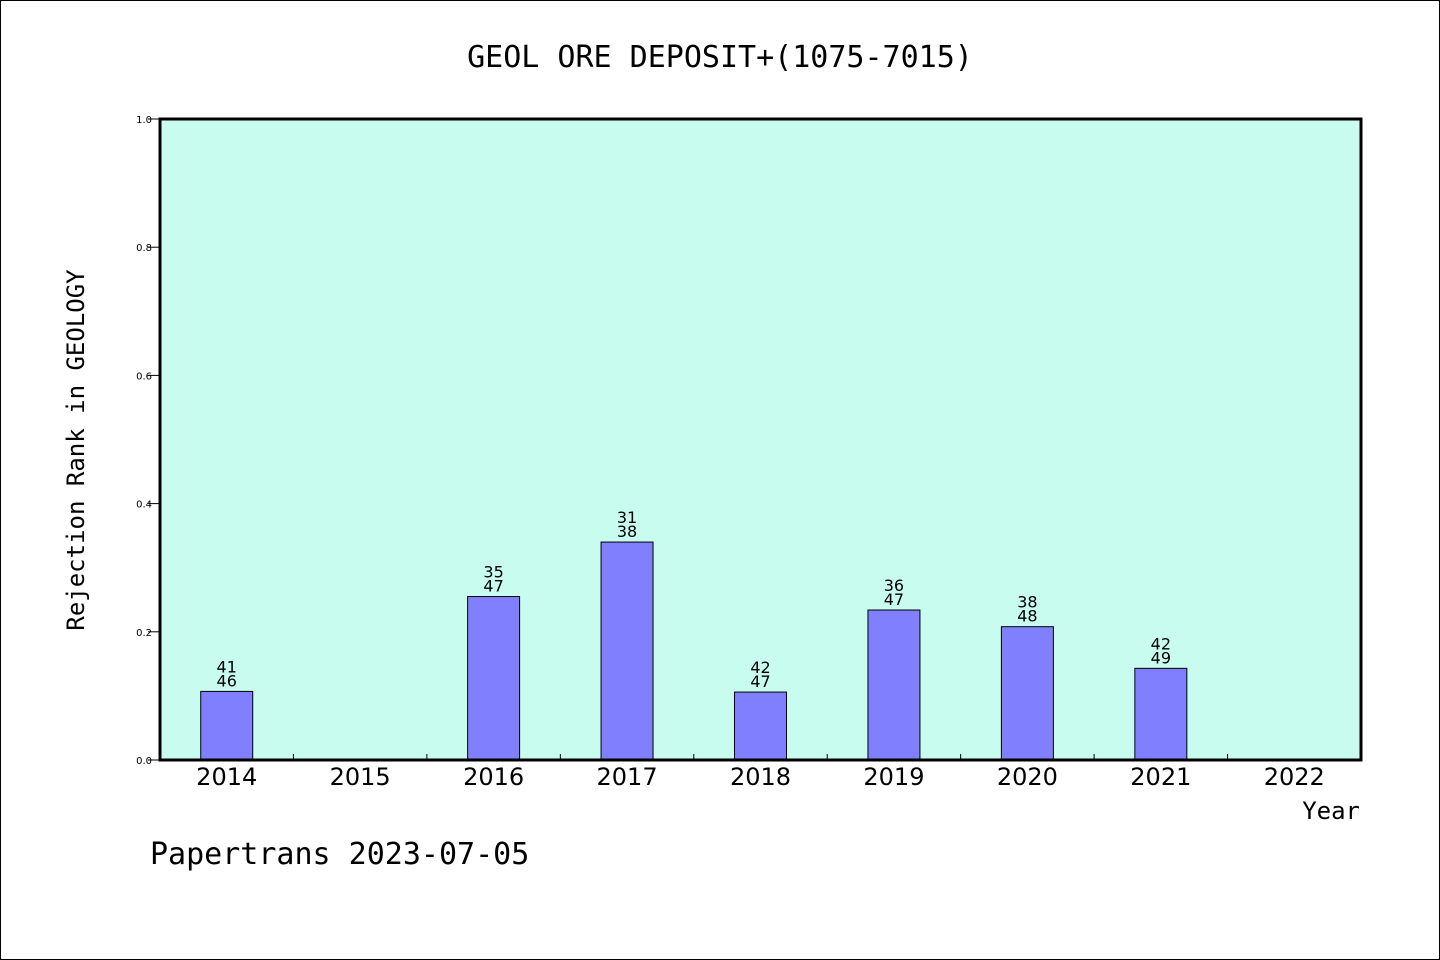 This screenshot has height=960, width=1440. I want to click on bar-label-top: 35, so click(493, 572).